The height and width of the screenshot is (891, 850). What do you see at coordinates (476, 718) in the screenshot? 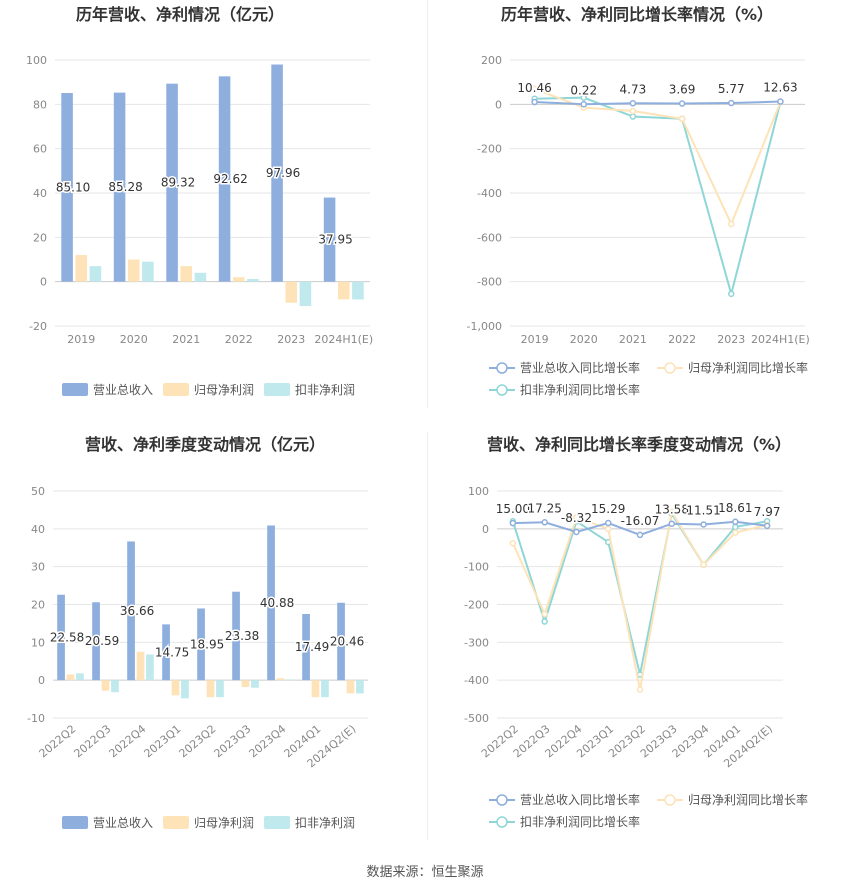
I see `y-tick-label: -500` at bounding box center [476, 718].